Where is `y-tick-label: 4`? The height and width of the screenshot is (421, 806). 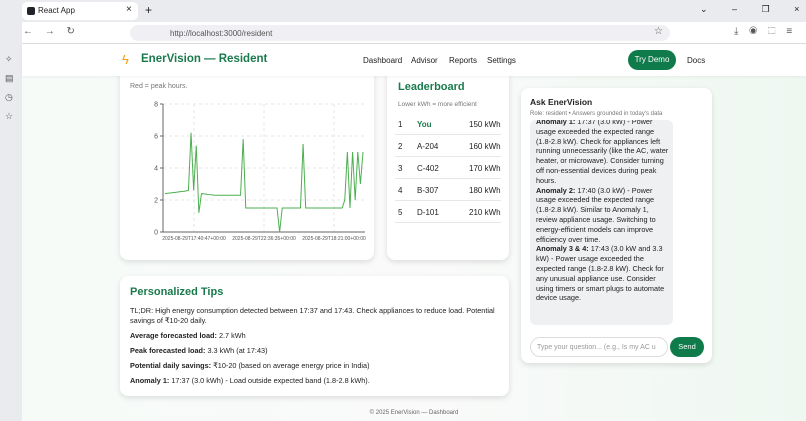
y-tick-label: 4 is located at coordinates (156, 169).